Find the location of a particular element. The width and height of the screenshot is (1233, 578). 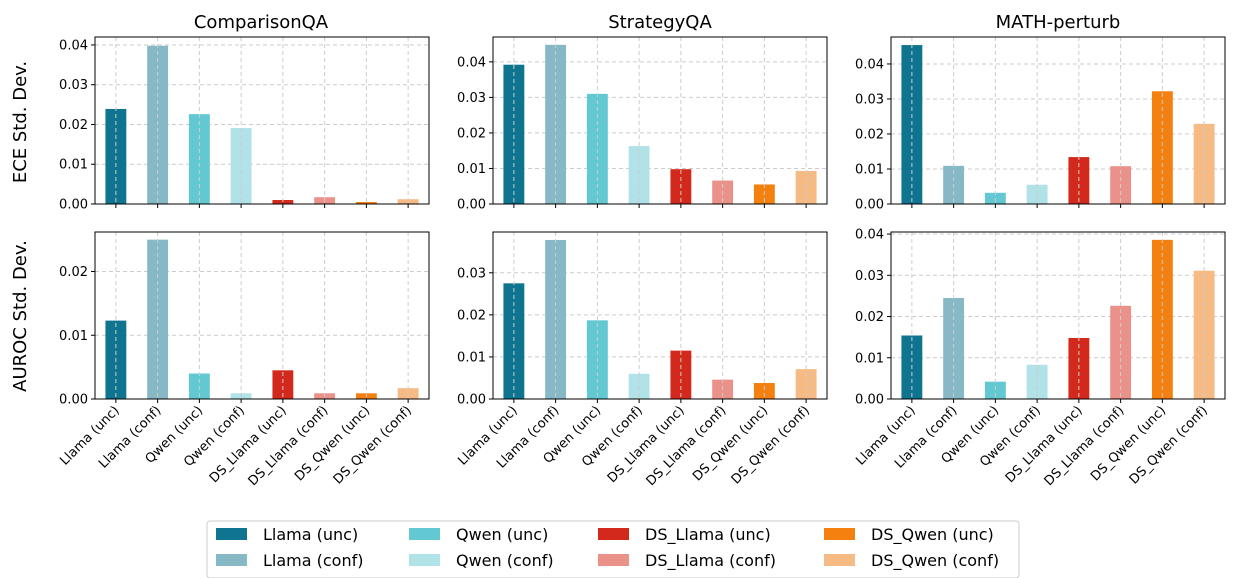

legend-item-qwen-conf: Qwen (conf) is located at coordinates (481, 560).